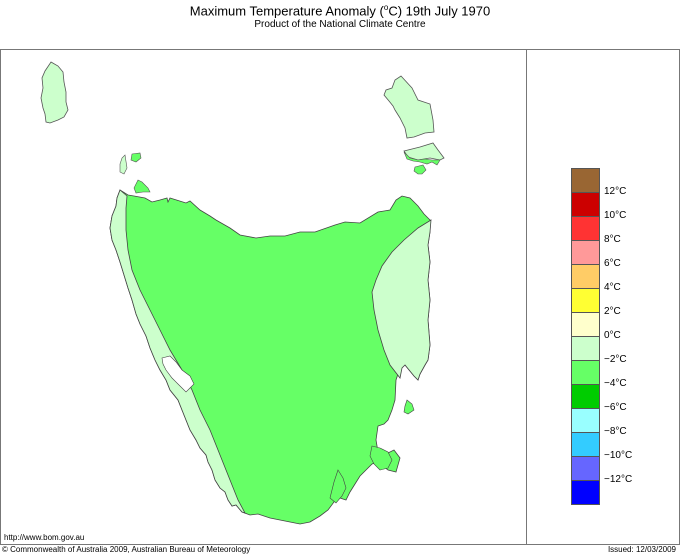  I want to click on legend-label: −10°C, so click(618, 455).